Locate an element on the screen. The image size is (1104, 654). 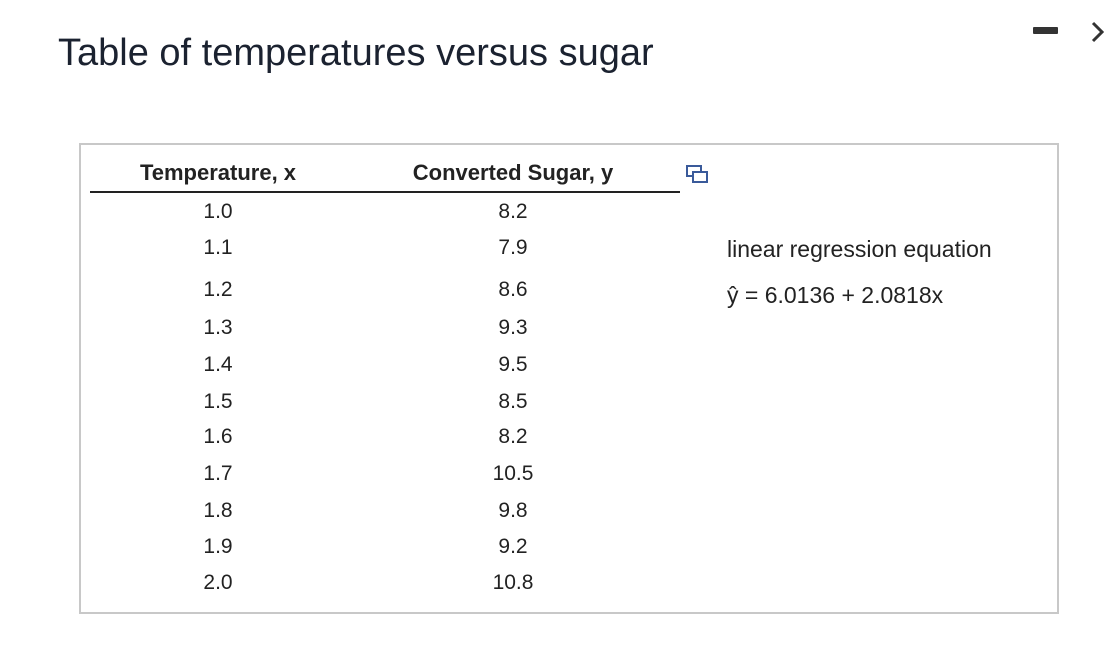
table-cell: 9.2 is located at coordinates (513, 546).